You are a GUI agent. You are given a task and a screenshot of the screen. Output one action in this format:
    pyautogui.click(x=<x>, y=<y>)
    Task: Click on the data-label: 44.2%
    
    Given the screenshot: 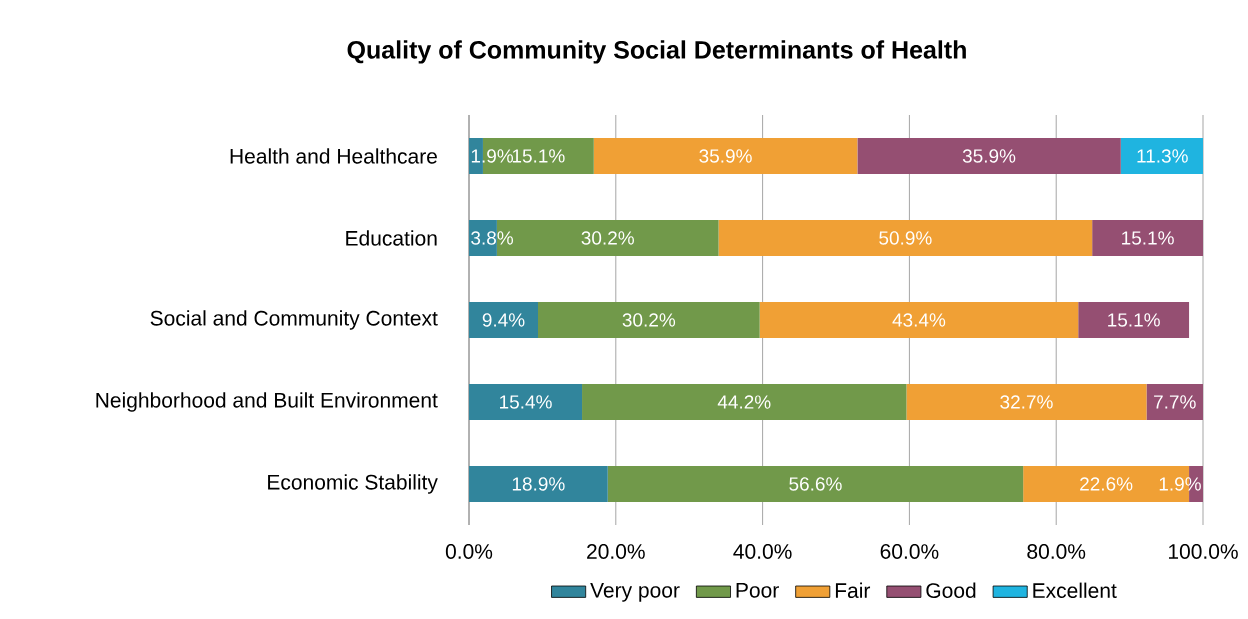 What is the action you would take?
    pyautogui.click(x=744, y=402)
    